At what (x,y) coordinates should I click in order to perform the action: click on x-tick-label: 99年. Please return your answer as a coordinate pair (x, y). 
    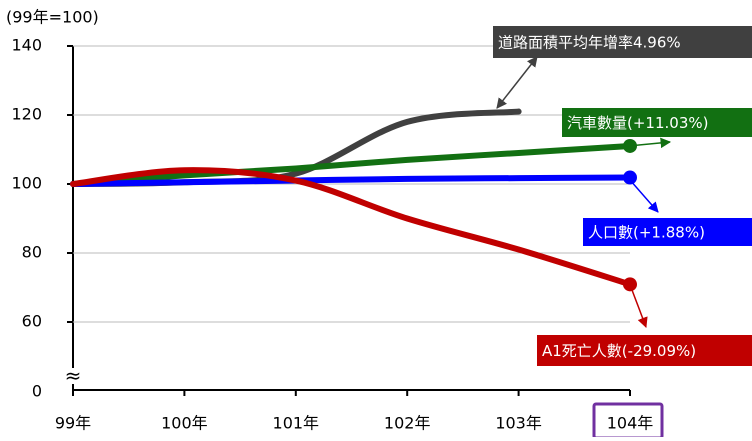
    Looking at the image, I should click on (73, 423).